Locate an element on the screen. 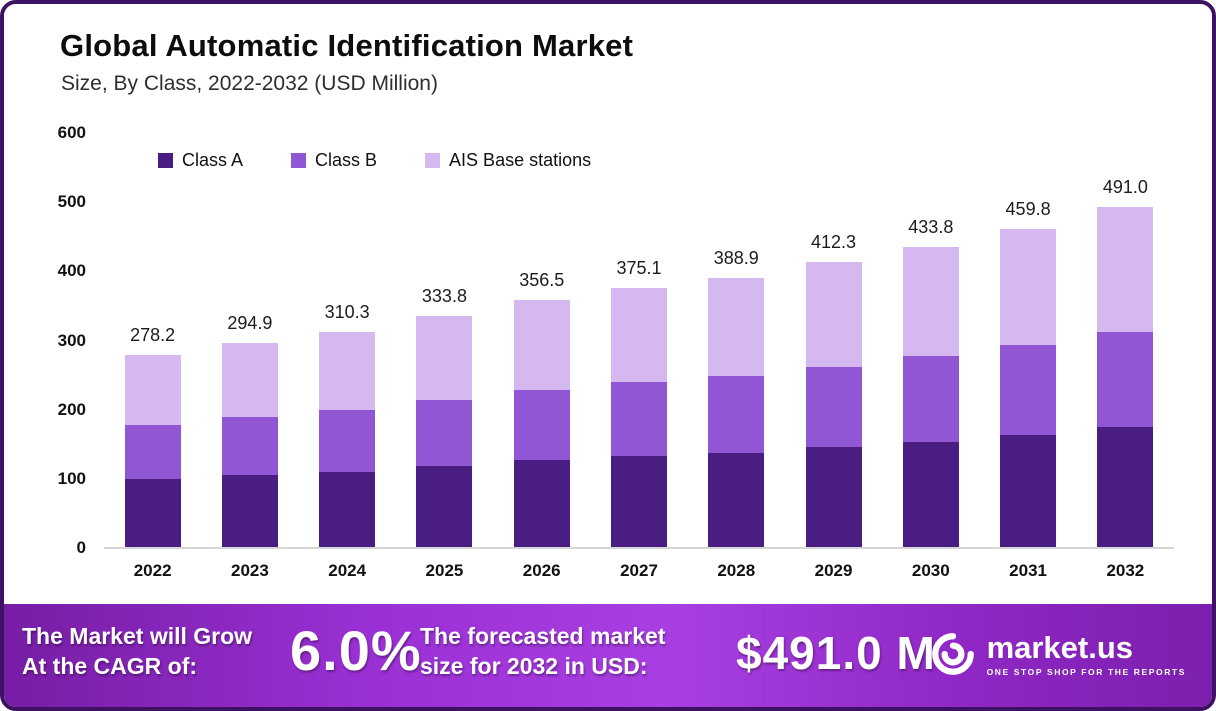 This screenshot has height=711, width=1216. y-tick-label: 600 is located at coordinates (71, 132).